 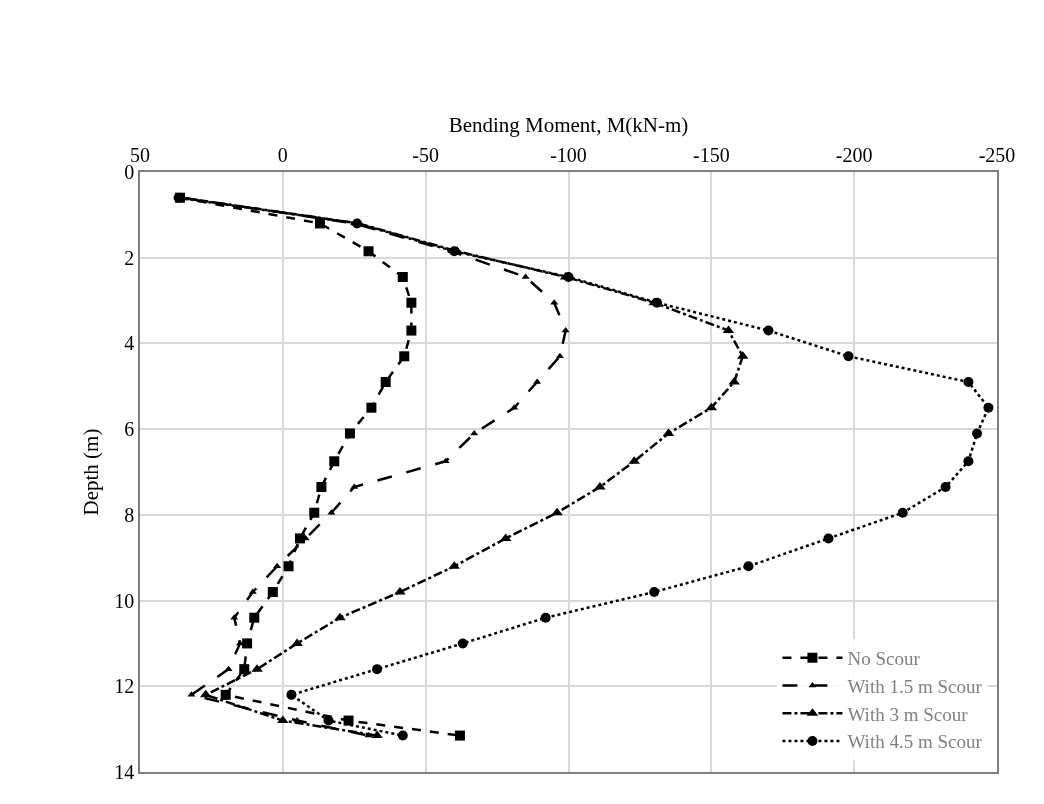 I want to click on y-tick-label: 14, so click(x=124, y=772).